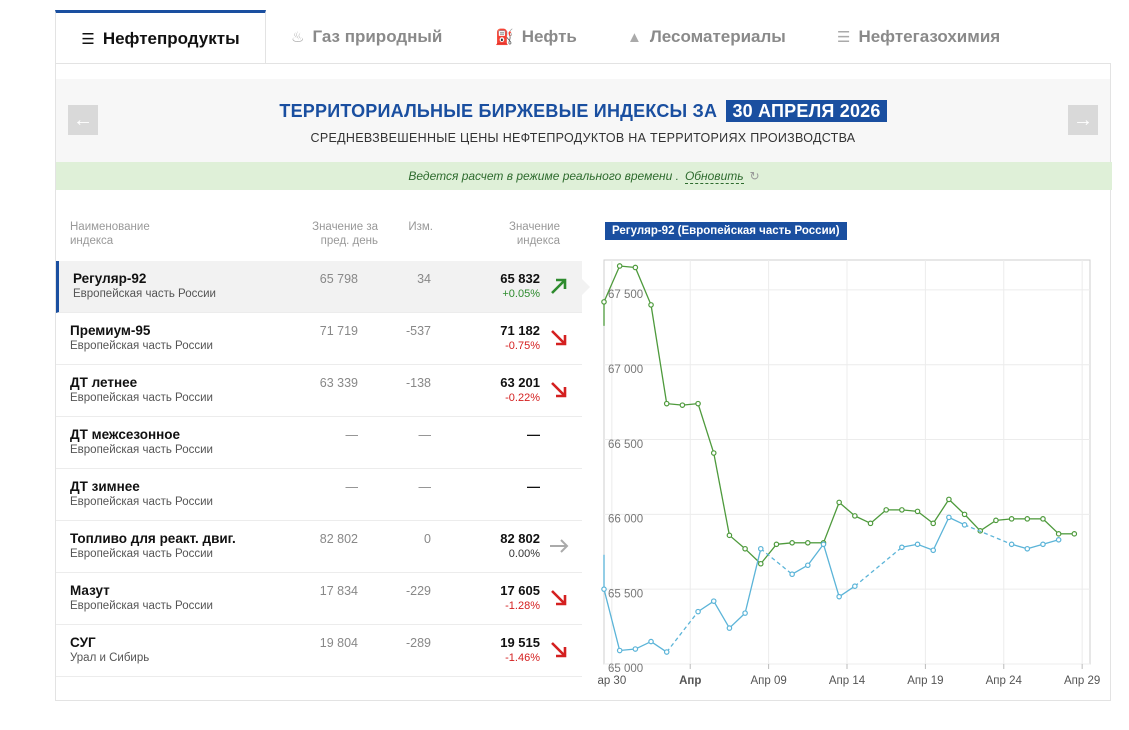 Image resolution: width=1129 pixels, height=730 pixels. What do you see at coordinates (338, 383) in the screenshot?
I see `prev-value: 63 339` at bounding box center [338, 383].